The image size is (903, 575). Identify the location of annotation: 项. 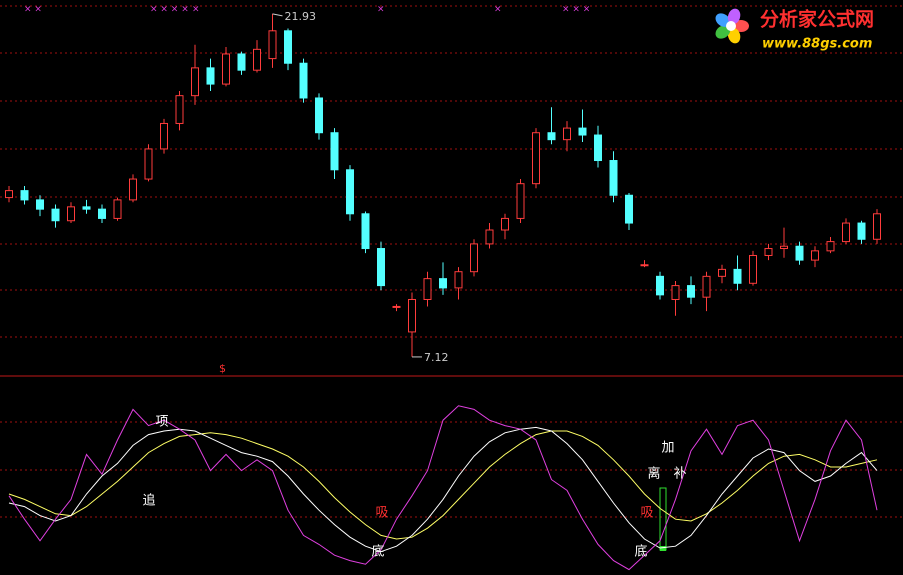
(161, 422).